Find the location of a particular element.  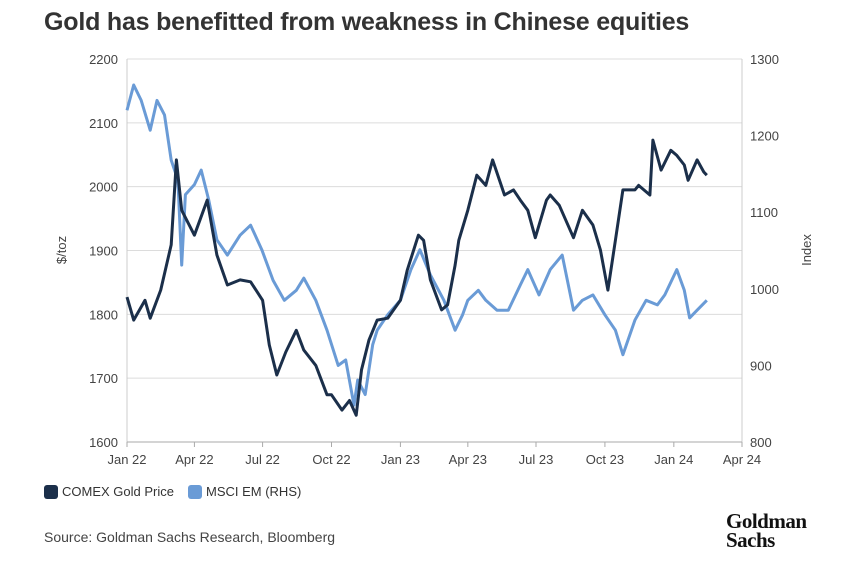

legend-swatch-gold is located at coordinates (51, 491).